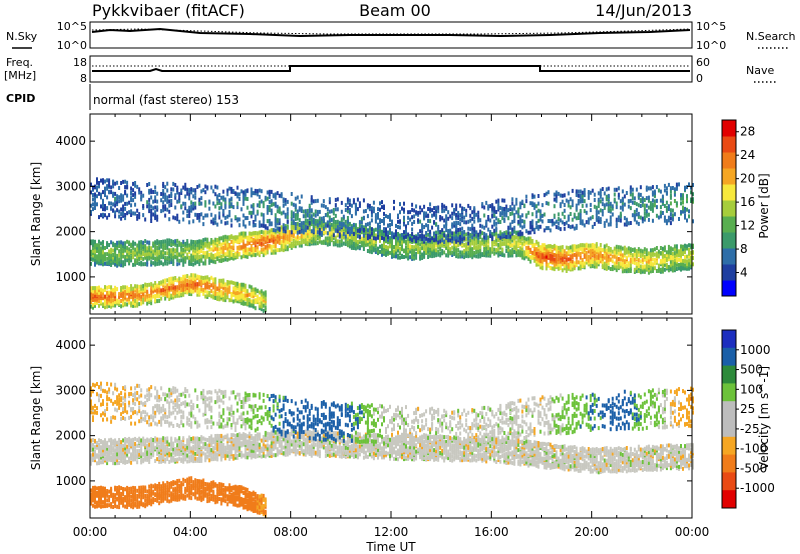 The height and width of the screenshot is (554, 800). Describe the element at coordinates (395, 10) in the screenshot. I see `beam-title: Beam 00` at that location.